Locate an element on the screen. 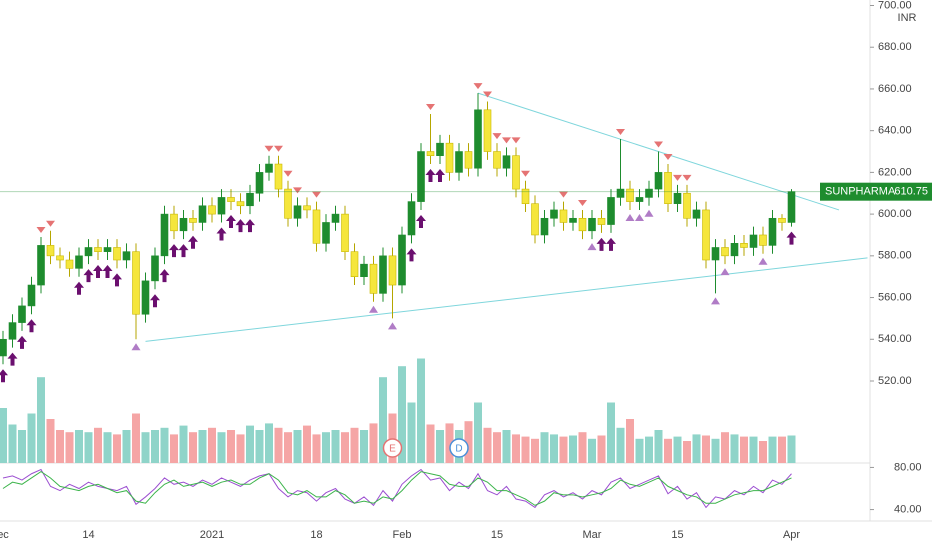 Image resolution: width=932 pixels, height=550 pixels. x-tick-label: Feb is located at coordinates (402, 535).